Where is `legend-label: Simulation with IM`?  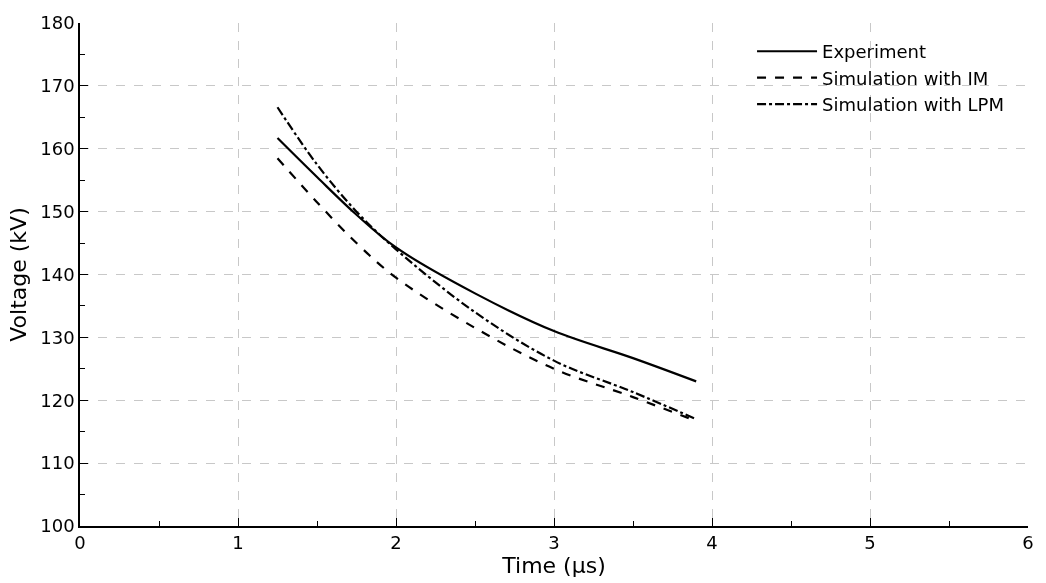
legend-label: Simulation with IM is located at coordinates (905, 78).